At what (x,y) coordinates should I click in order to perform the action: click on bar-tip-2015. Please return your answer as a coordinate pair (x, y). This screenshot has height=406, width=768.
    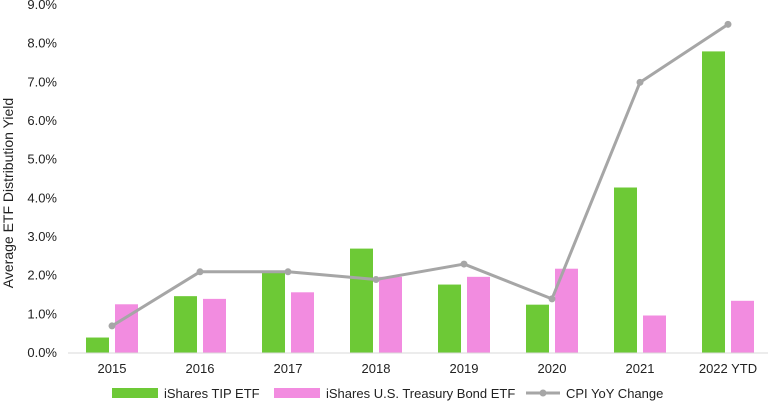
    Looking at the image, I should click on (97, 345).